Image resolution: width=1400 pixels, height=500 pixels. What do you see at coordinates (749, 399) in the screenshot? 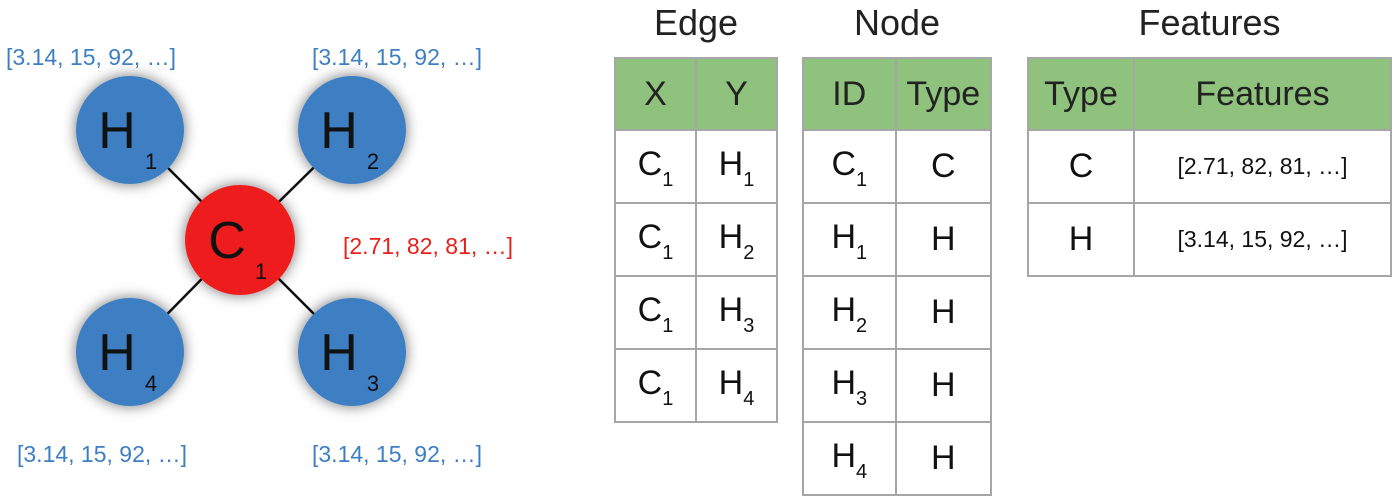
I see `edge-cell-y-index: 4` at bounding box center [749, 399].